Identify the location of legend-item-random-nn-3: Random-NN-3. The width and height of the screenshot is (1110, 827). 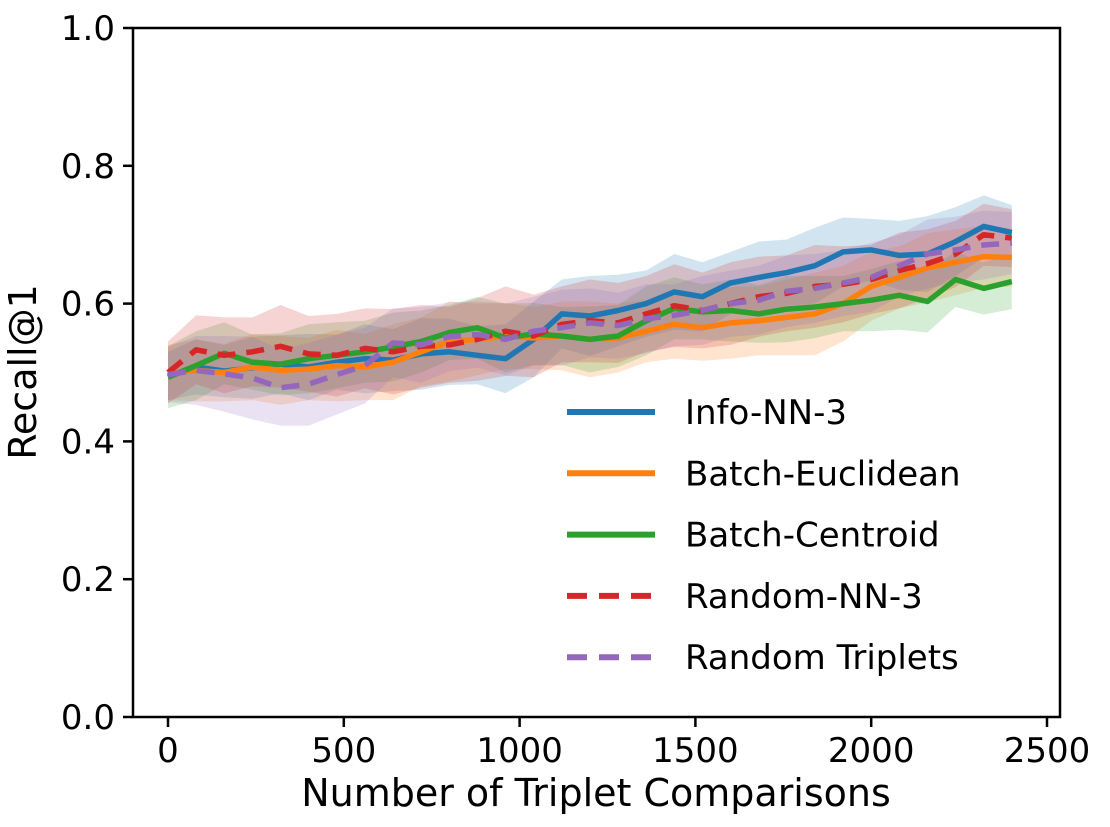
(745, 597).